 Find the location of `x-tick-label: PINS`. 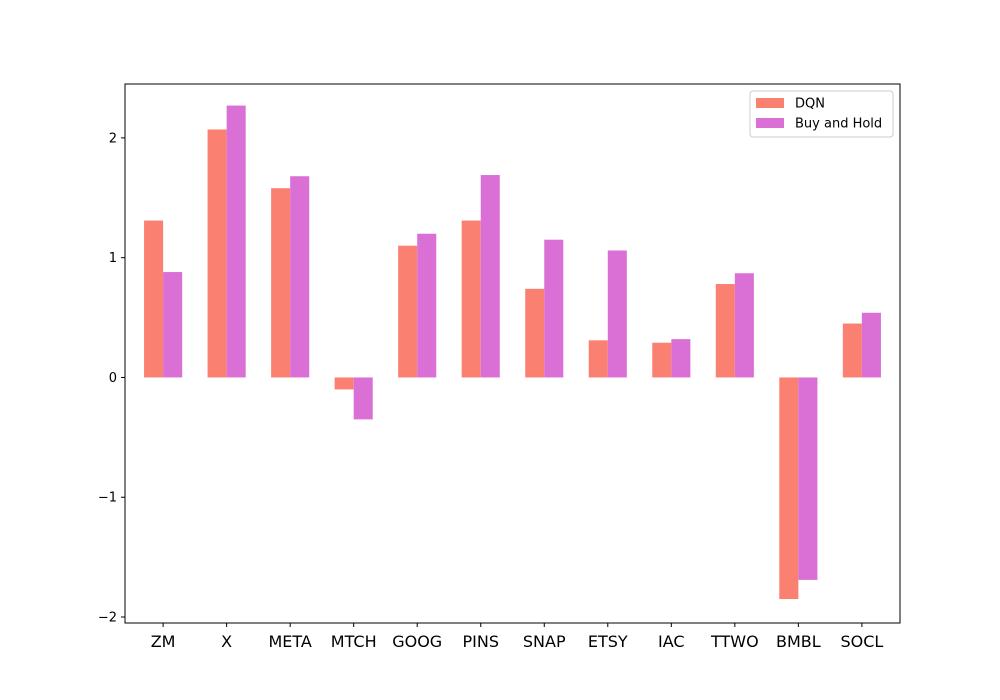

x-tick-label: PINS is located at coordinates (480, 641).